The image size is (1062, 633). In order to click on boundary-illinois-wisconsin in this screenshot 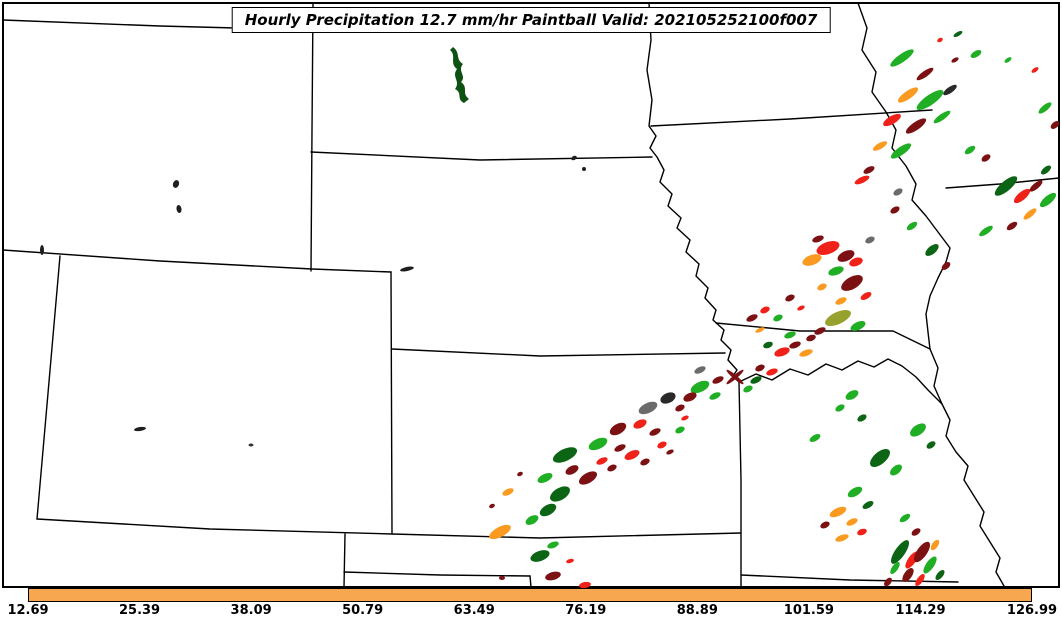, I will do `click(1002, 183)`.